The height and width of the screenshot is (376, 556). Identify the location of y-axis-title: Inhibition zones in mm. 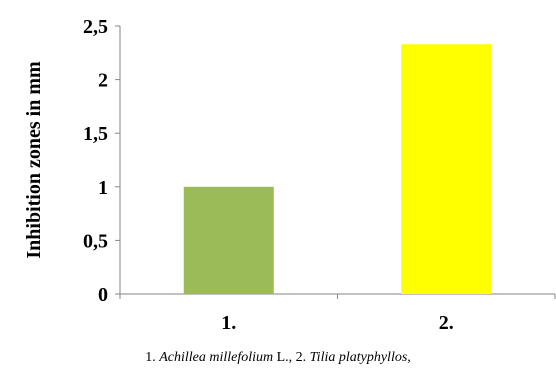
(34, 160).